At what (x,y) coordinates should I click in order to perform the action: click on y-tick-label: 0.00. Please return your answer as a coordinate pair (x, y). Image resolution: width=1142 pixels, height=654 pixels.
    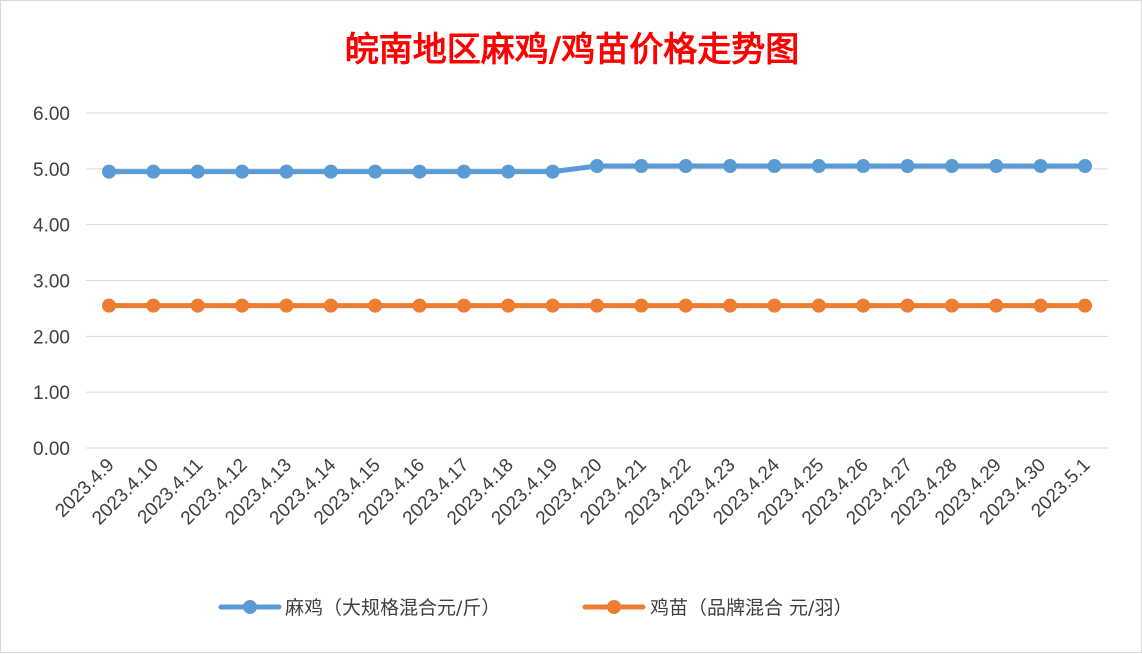
    Looking at the image, I should click on (51, 449).